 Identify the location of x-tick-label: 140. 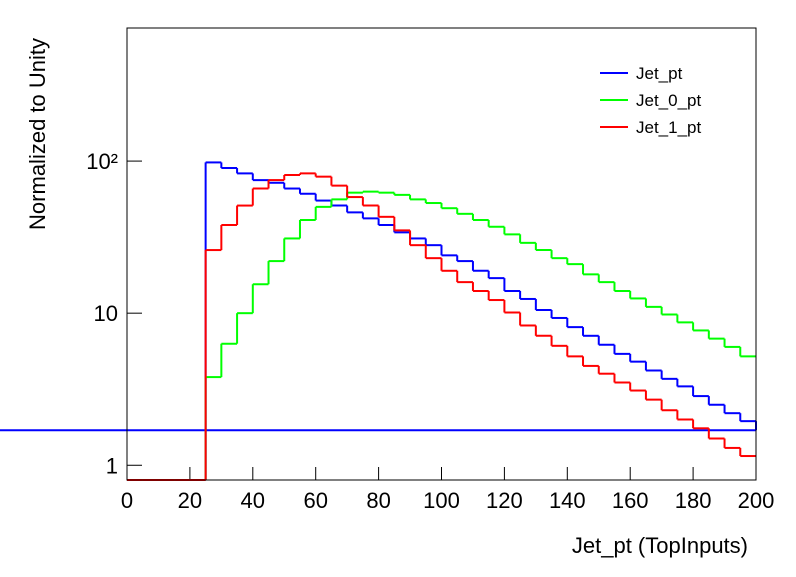
(567, 500).